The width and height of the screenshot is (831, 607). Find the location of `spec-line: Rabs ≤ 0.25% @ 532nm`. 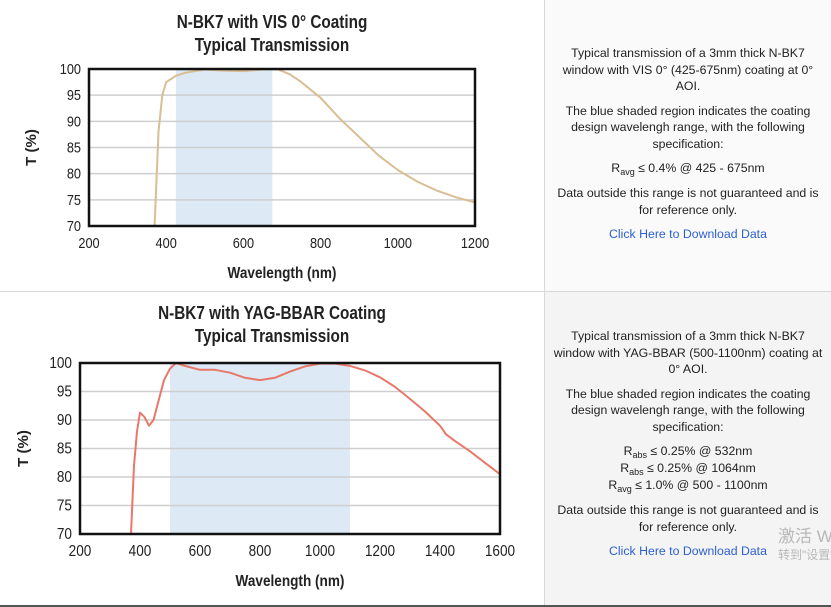

spec-line: Rabs ≤ 0.25% @ 532nm is located at coordinates (688, 451).